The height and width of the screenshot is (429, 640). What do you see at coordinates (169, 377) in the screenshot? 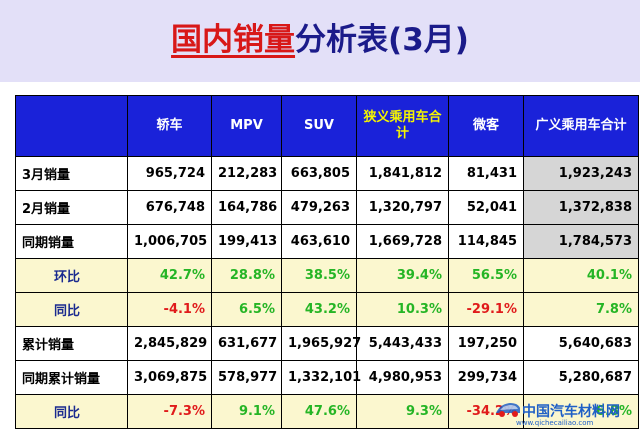
I see `table-cell: 3,069,875` at bounding box center [169, 377].